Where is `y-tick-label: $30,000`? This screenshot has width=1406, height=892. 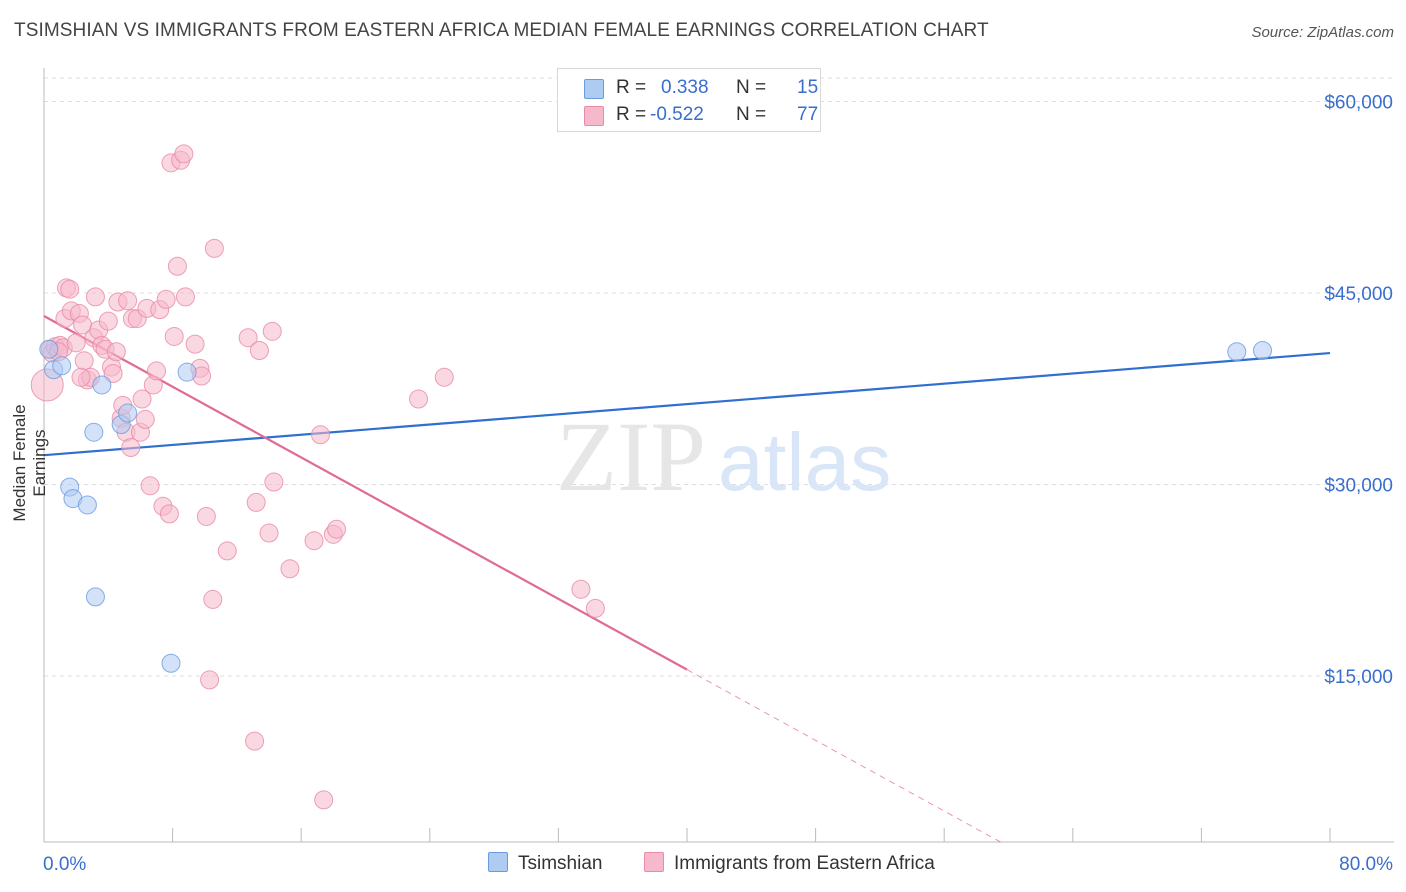
y-tick-label: $30,000 is located at coordinates (1358, 486).